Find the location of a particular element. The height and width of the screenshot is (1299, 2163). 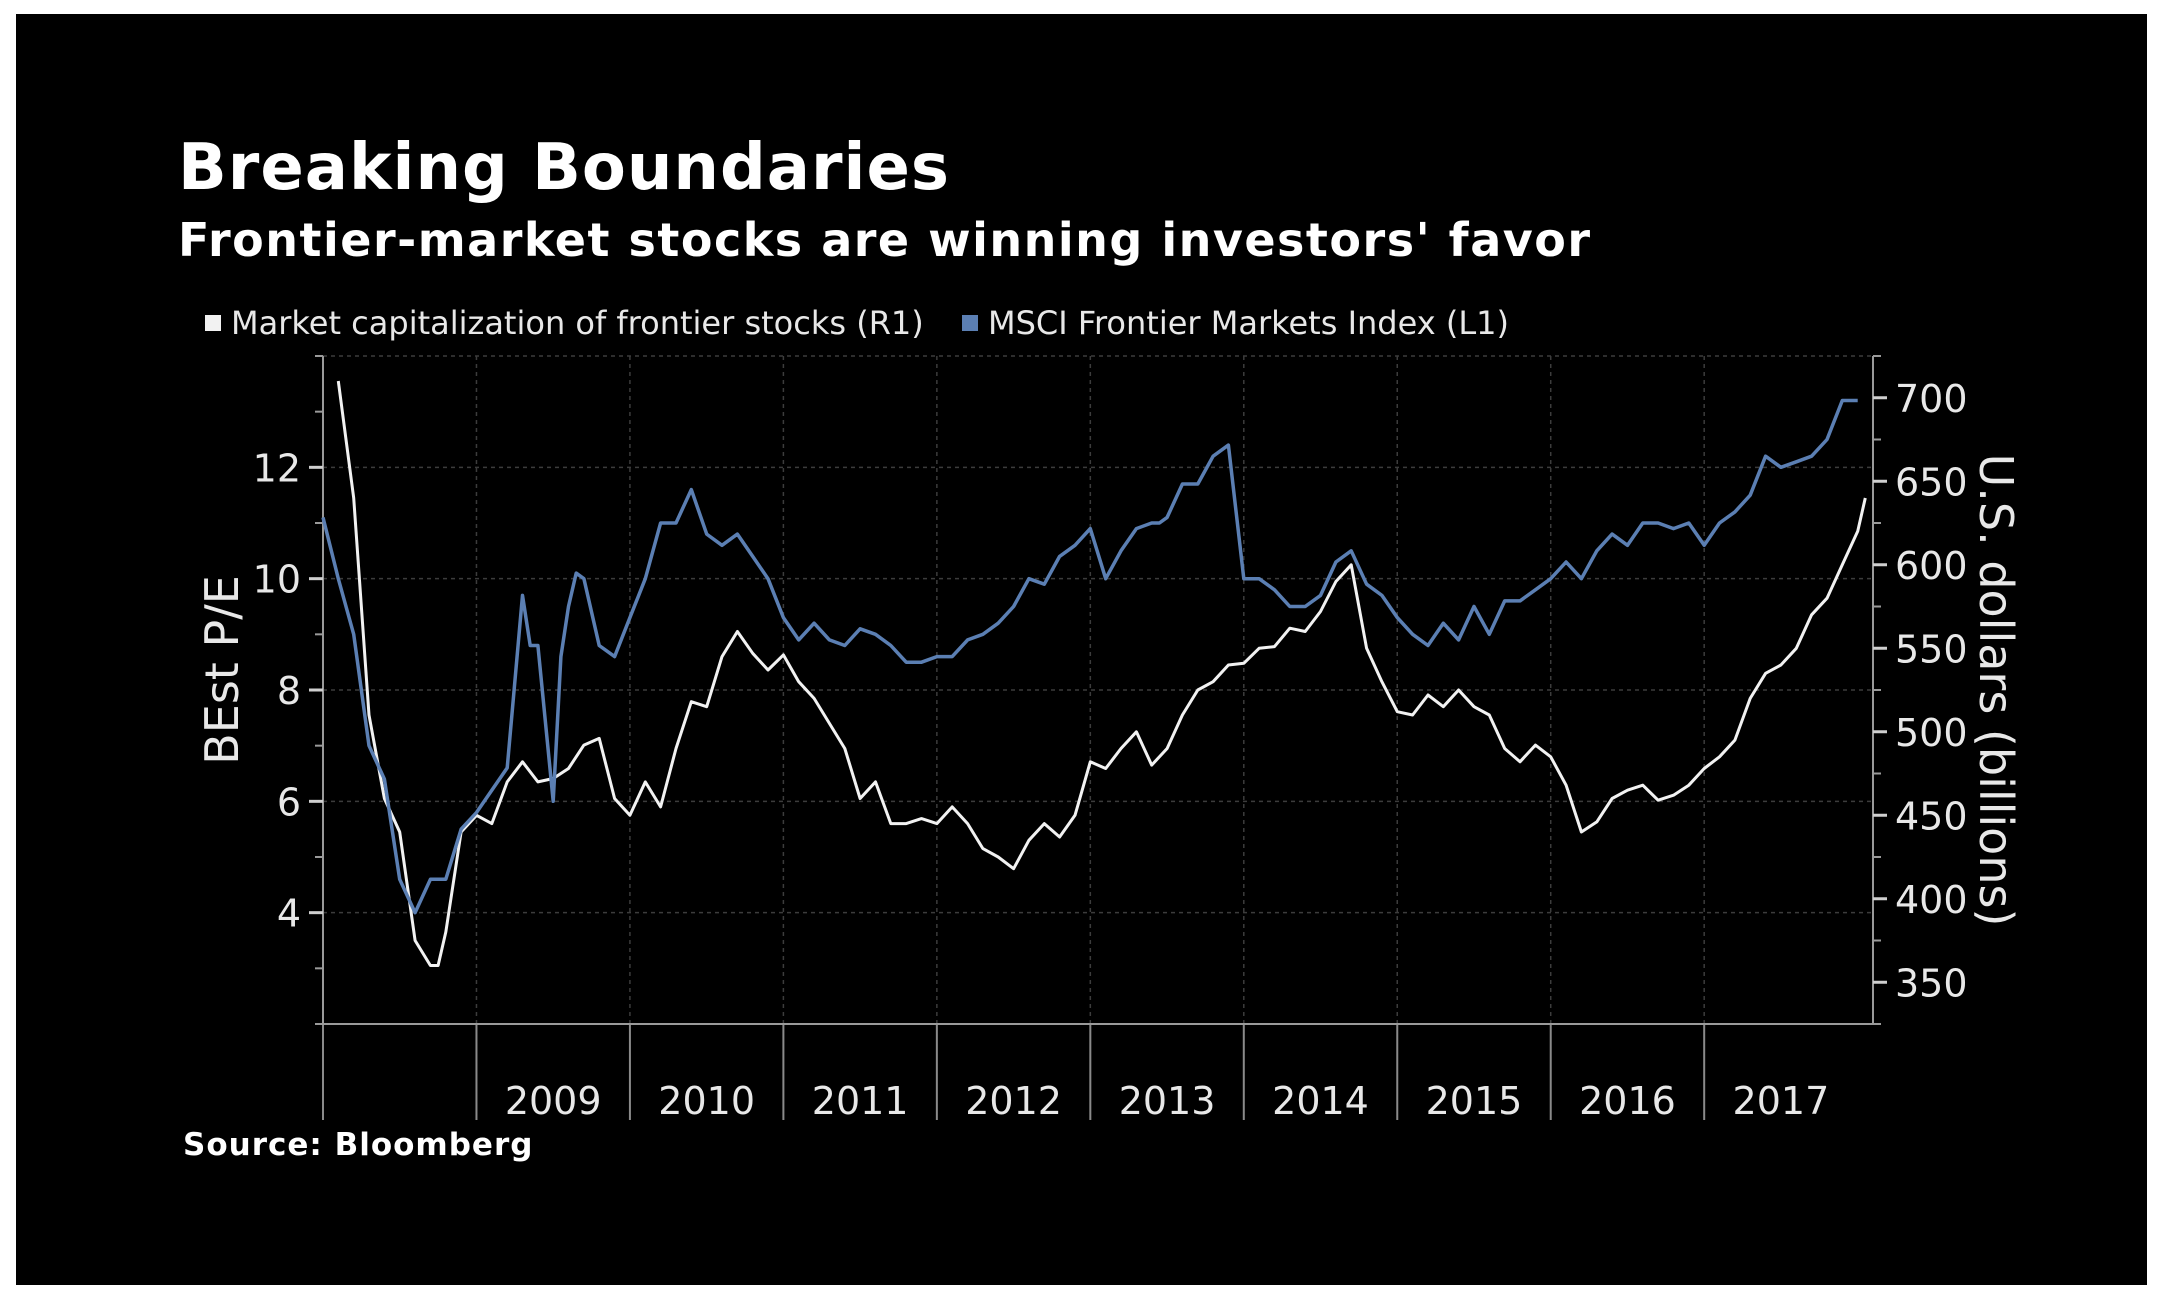

right-axis-tick-label: 650 is located at coordinates (1931, 482).